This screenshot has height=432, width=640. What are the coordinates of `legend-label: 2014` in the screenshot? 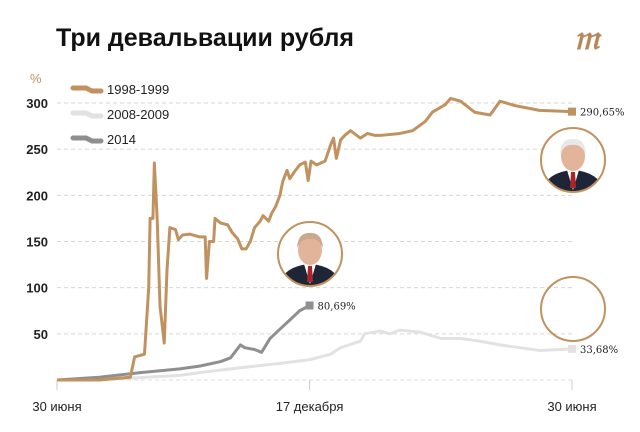 It's located at (121, 139).